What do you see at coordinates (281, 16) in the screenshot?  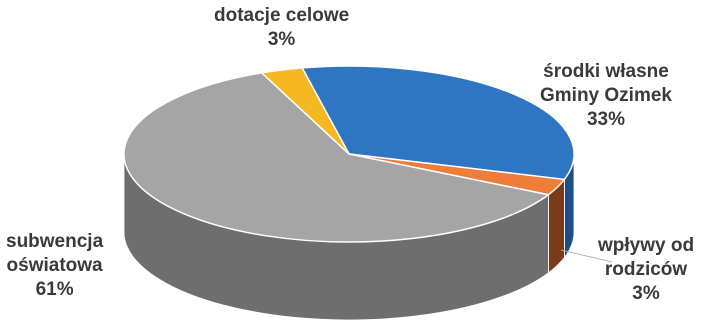 I see `slice-label-name: dotacje celowe` at bounding box center [281, 16].